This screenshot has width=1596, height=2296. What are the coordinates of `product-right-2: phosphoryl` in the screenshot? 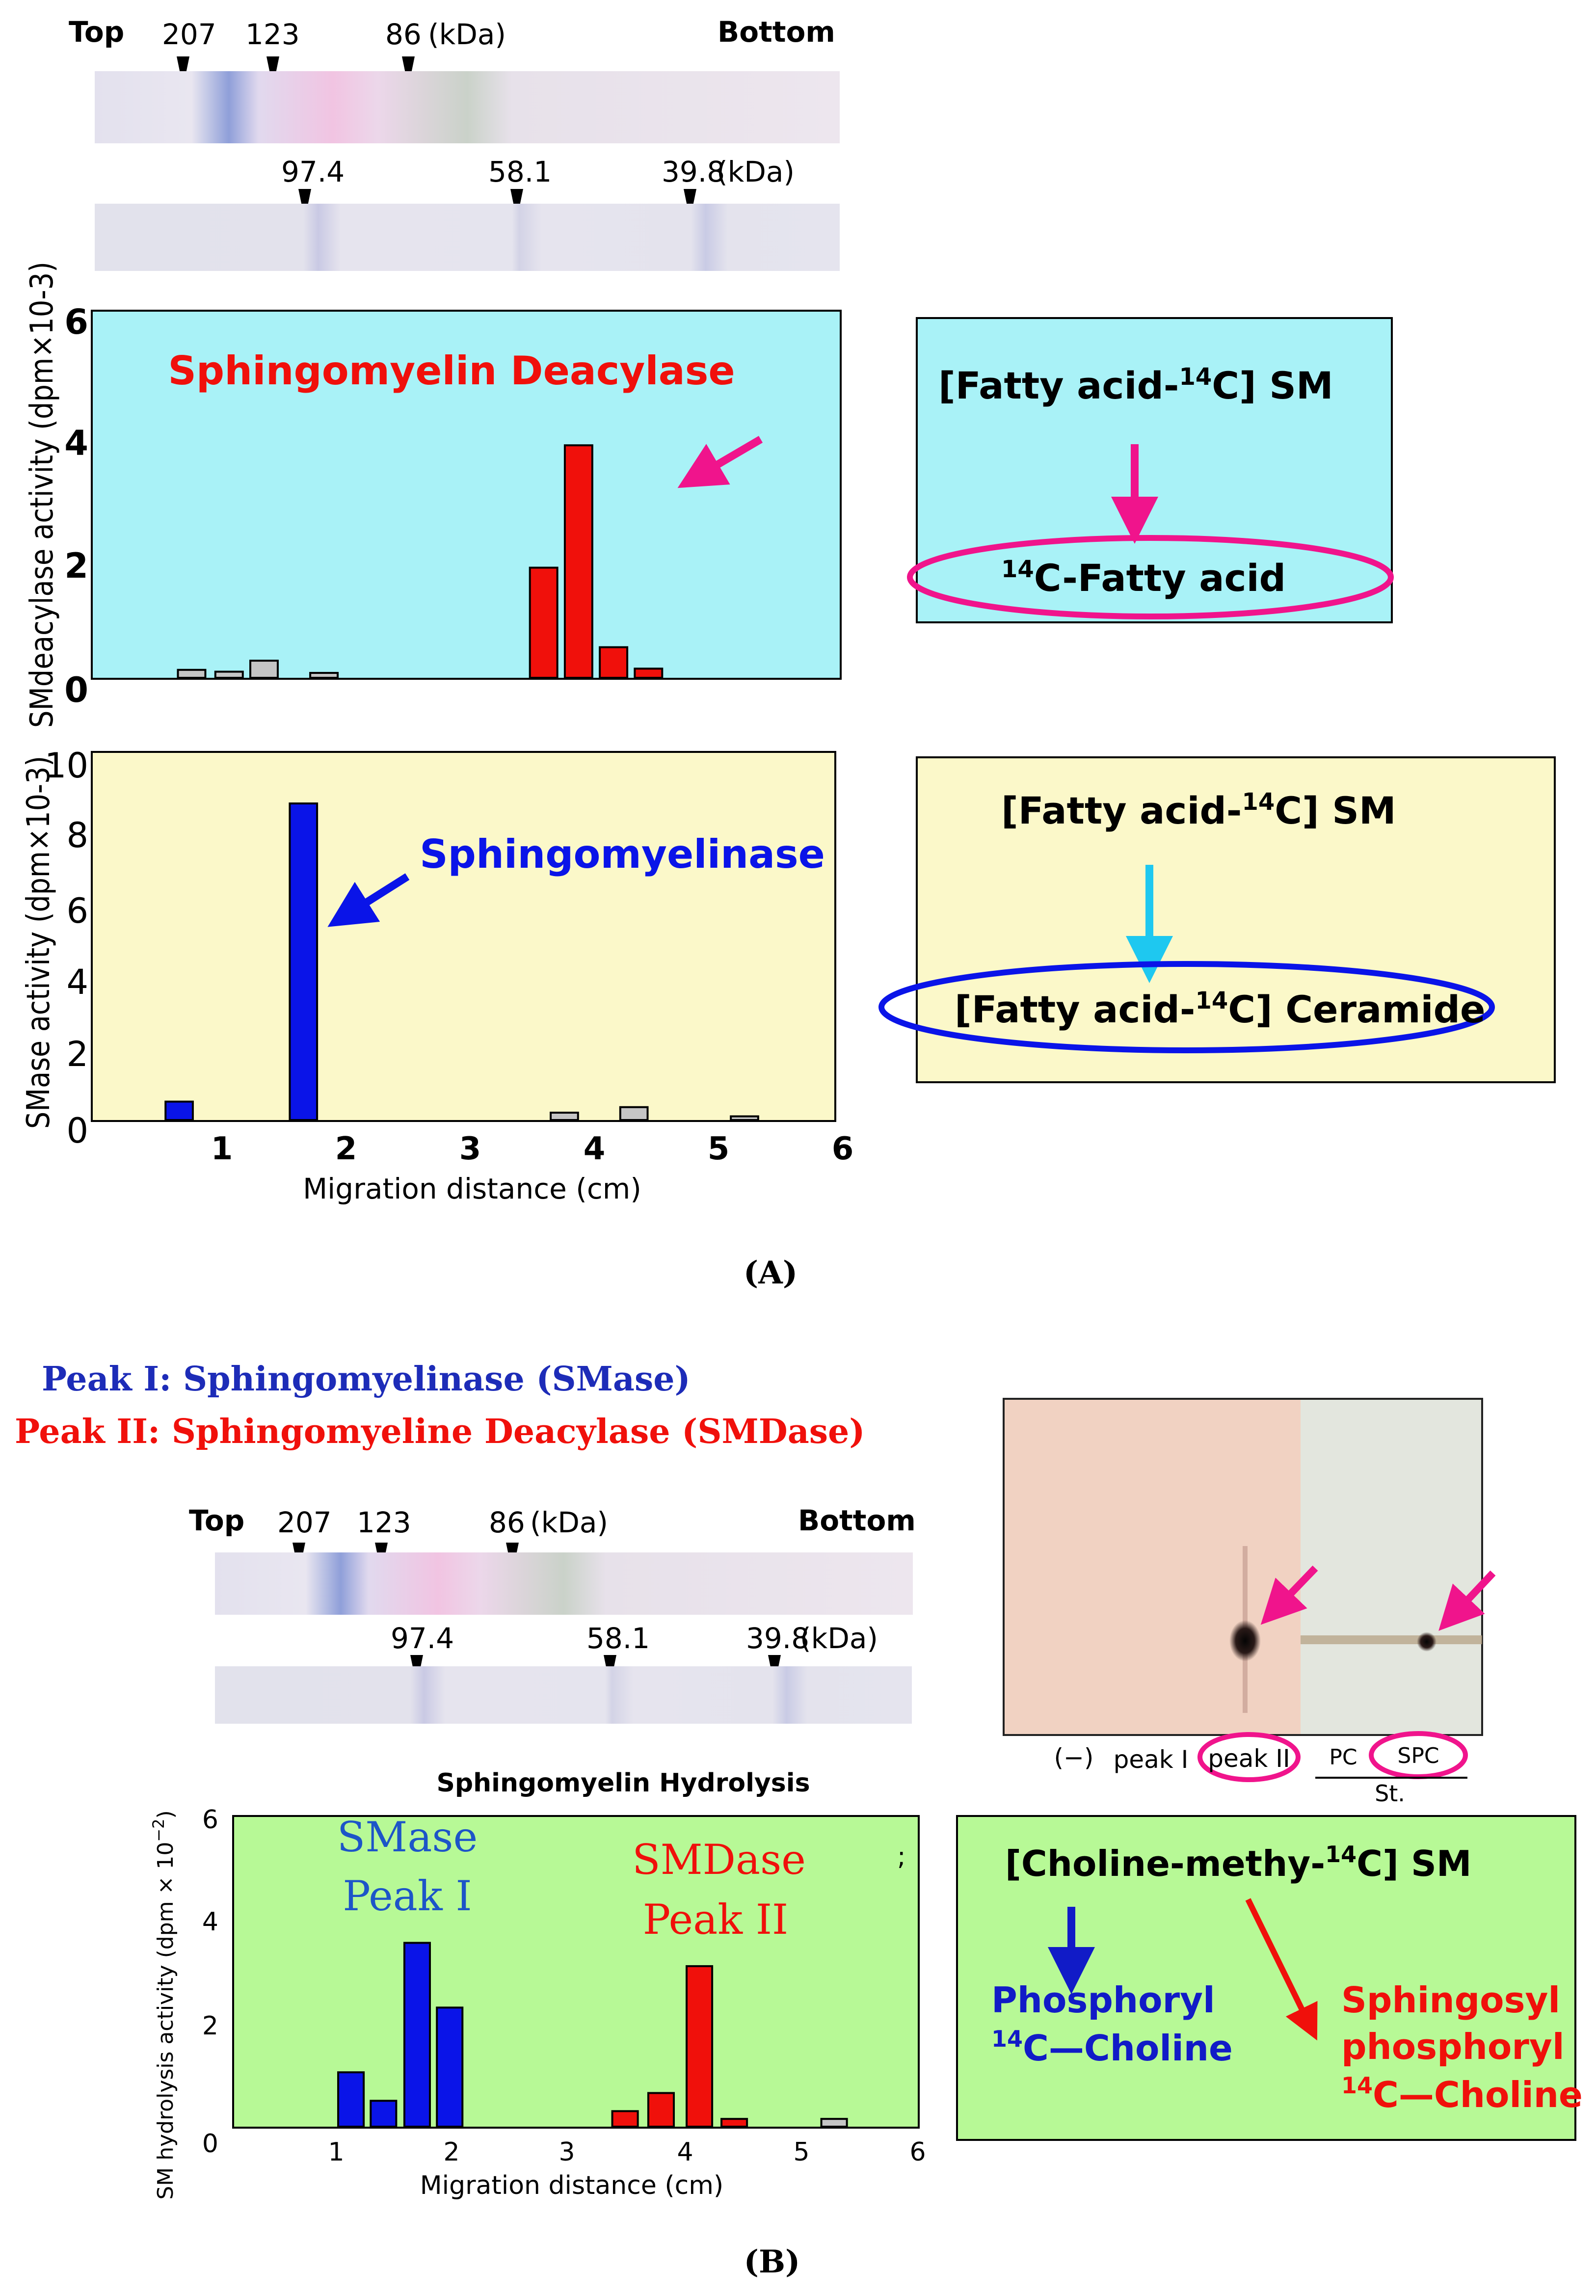 It's located at (1453, 2046).